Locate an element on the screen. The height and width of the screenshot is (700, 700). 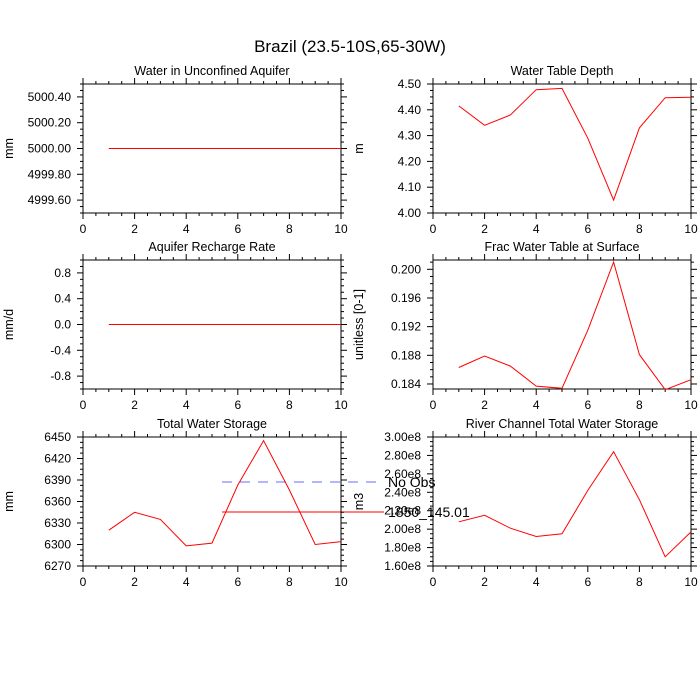
y-tick-label: 6330 is located at coordinates (57, 523).